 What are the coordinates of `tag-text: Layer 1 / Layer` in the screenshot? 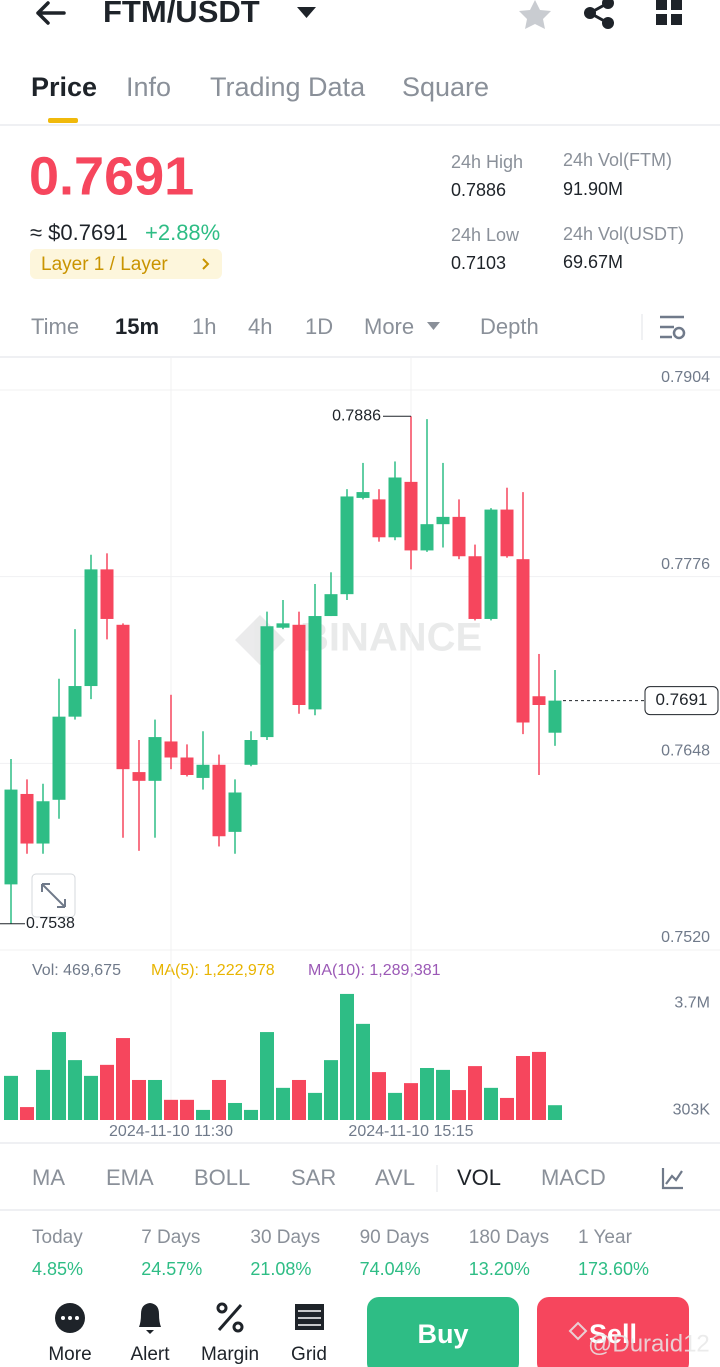 It's located at (104, 264).